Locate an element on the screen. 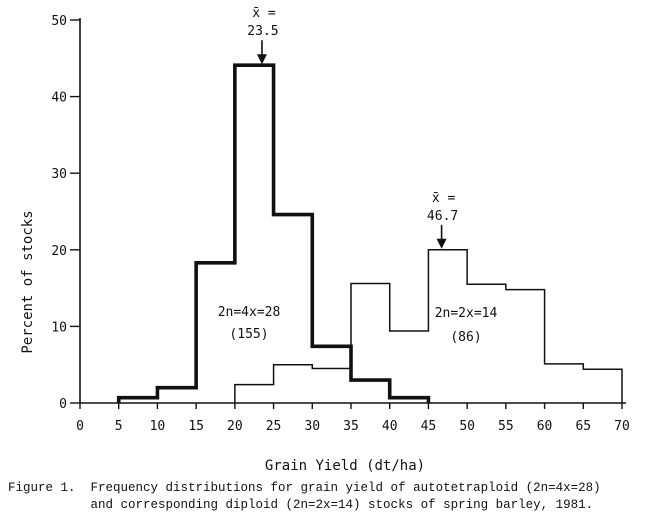 This screenshot has width=663, height=529. x-axis-ticks: 0 5 10 15 20 25 30 35 40 45 50 55 60 65 70 is located at coordinates (353, 418).